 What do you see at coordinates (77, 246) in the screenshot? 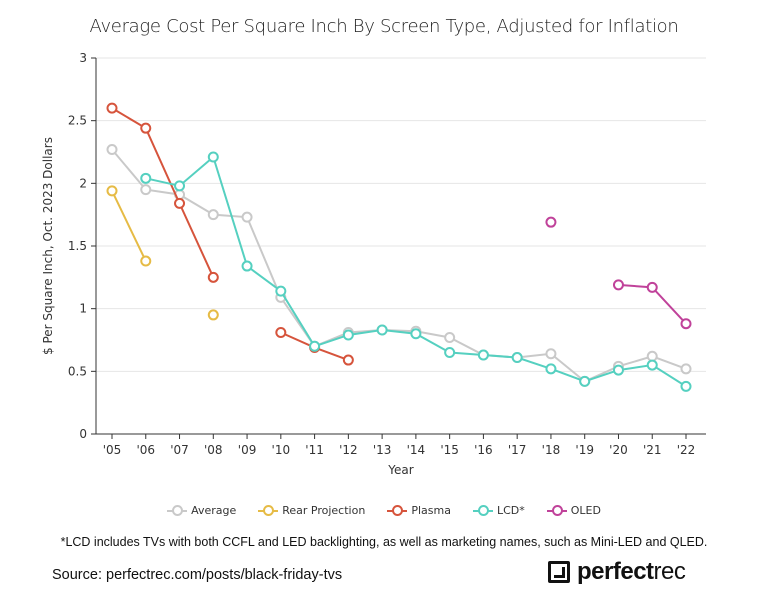
I see `y-tick-label: 1.5` at bounding box center [77, 246].